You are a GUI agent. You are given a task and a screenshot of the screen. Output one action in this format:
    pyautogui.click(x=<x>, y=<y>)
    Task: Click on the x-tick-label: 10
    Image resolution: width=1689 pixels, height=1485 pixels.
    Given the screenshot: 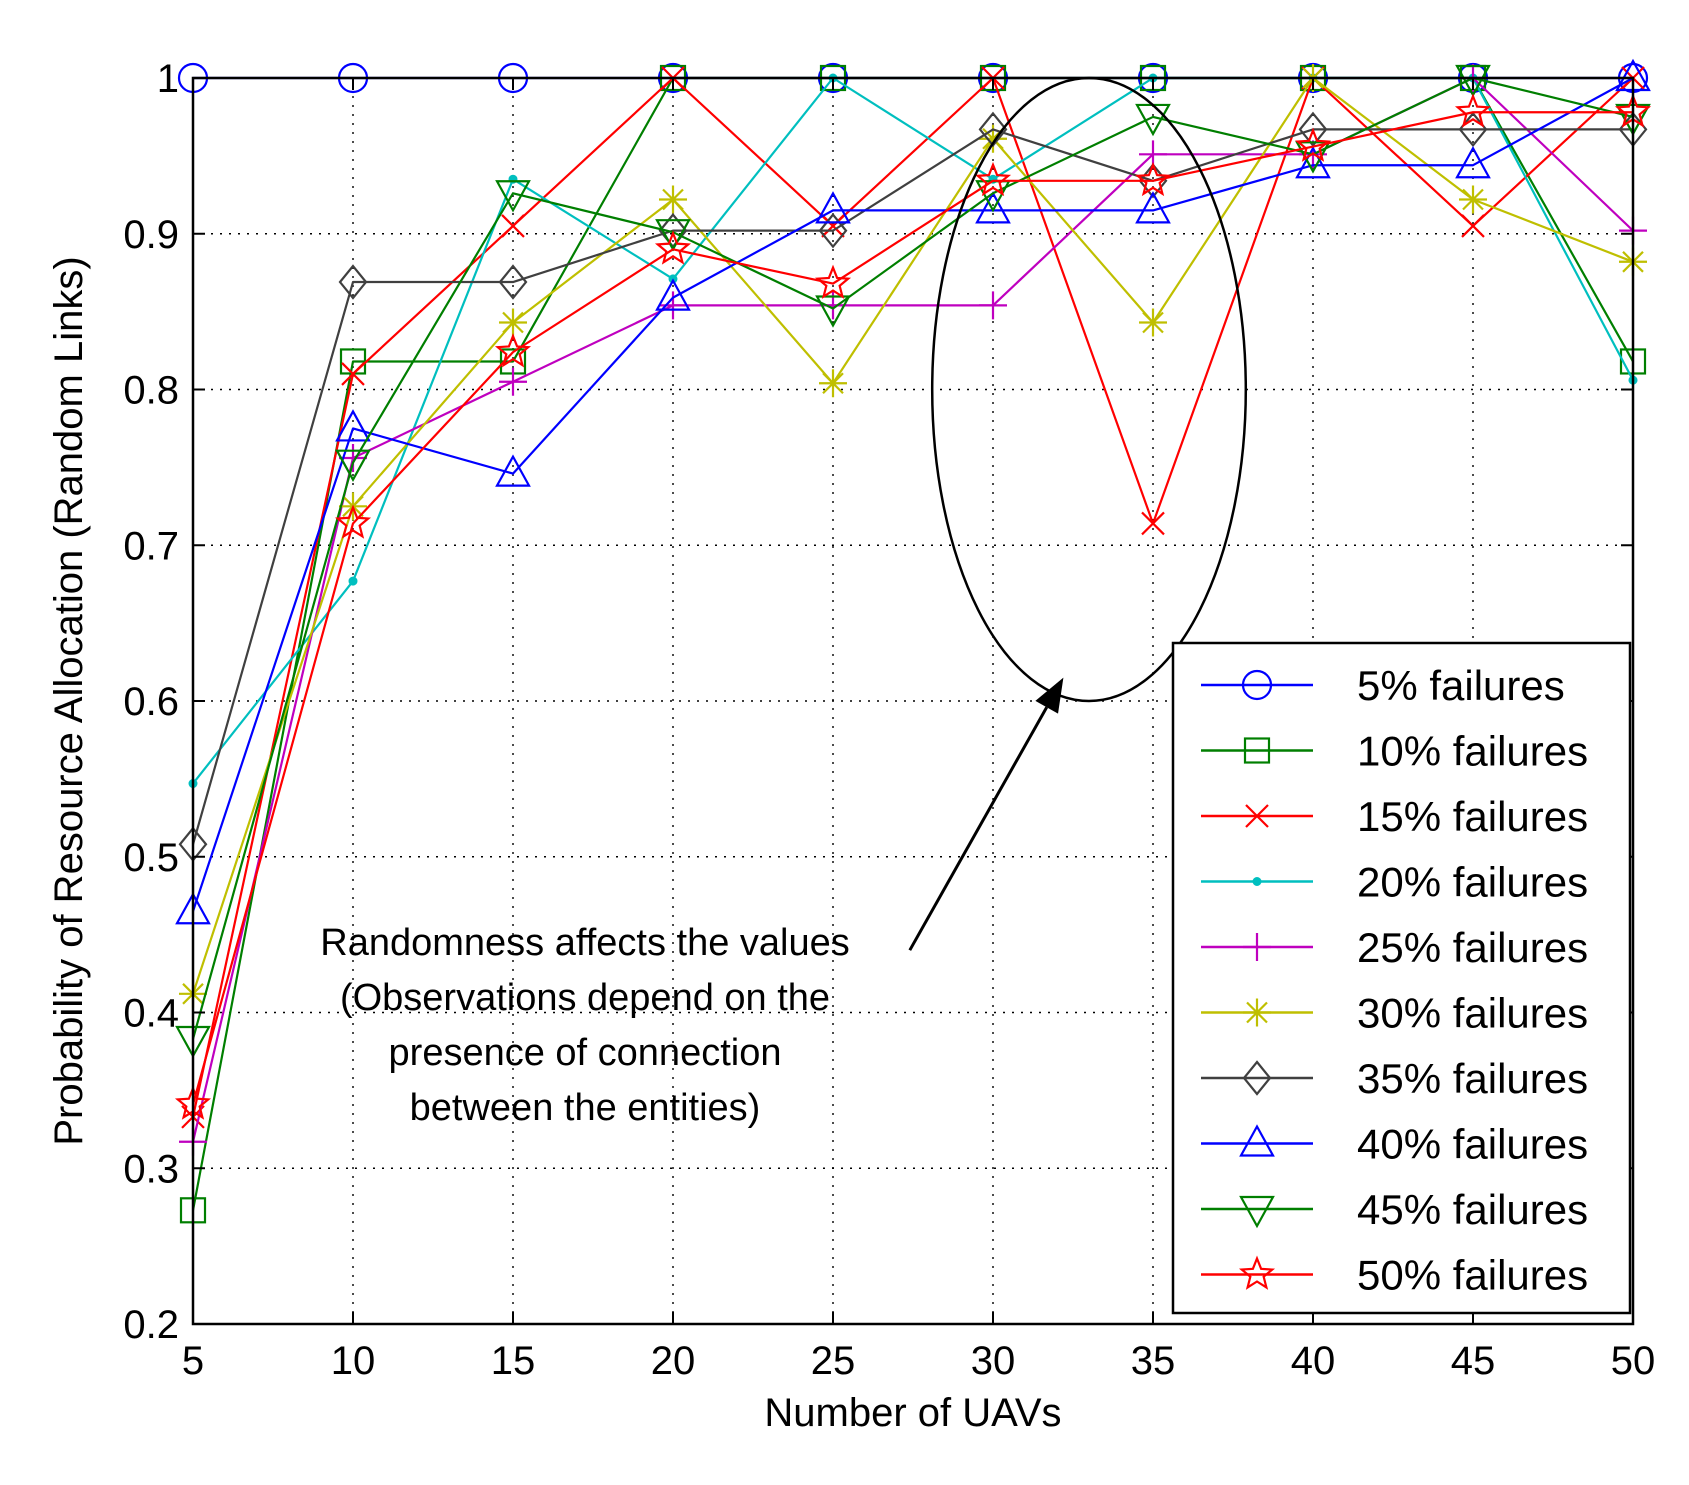 What is the action you would take?
    pyautogui.click(x=353, y=1361)
    